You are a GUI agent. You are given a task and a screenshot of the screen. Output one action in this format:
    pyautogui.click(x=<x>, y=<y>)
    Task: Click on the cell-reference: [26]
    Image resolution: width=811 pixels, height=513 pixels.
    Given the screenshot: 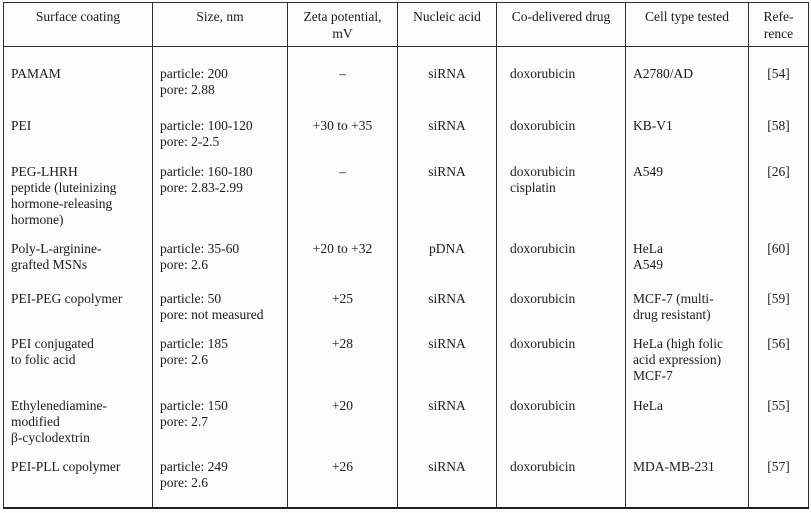 What is the action you would take?
    pyautogui.click(x=778, y=191)
    